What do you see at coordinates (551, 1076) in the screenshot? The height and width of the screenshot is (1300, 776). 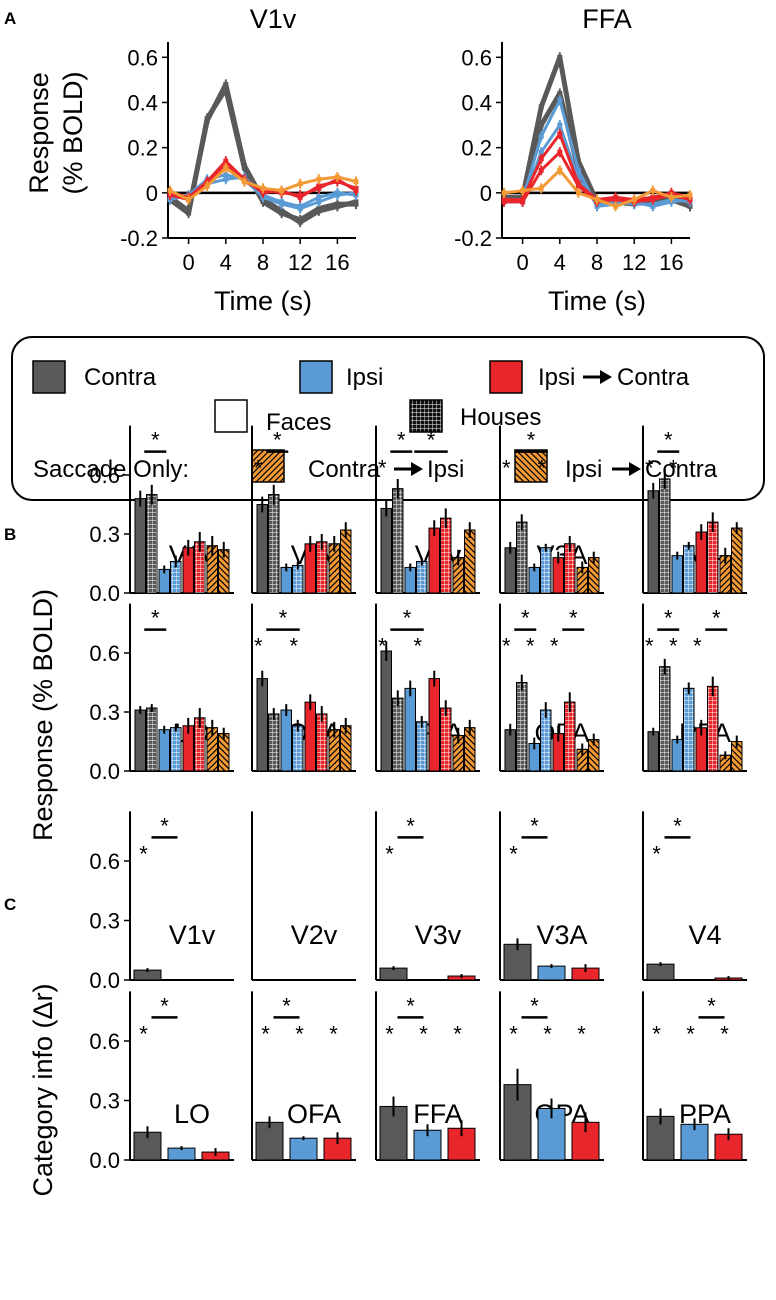 I see `roi-plot: OPA****` at bounding box center [551, 1076].